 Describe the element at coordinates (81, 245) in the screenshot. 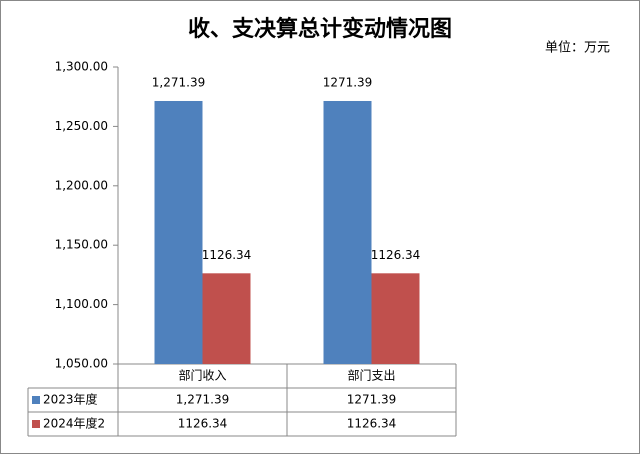

I see `y-tick-label: 1,150.00` at that location.